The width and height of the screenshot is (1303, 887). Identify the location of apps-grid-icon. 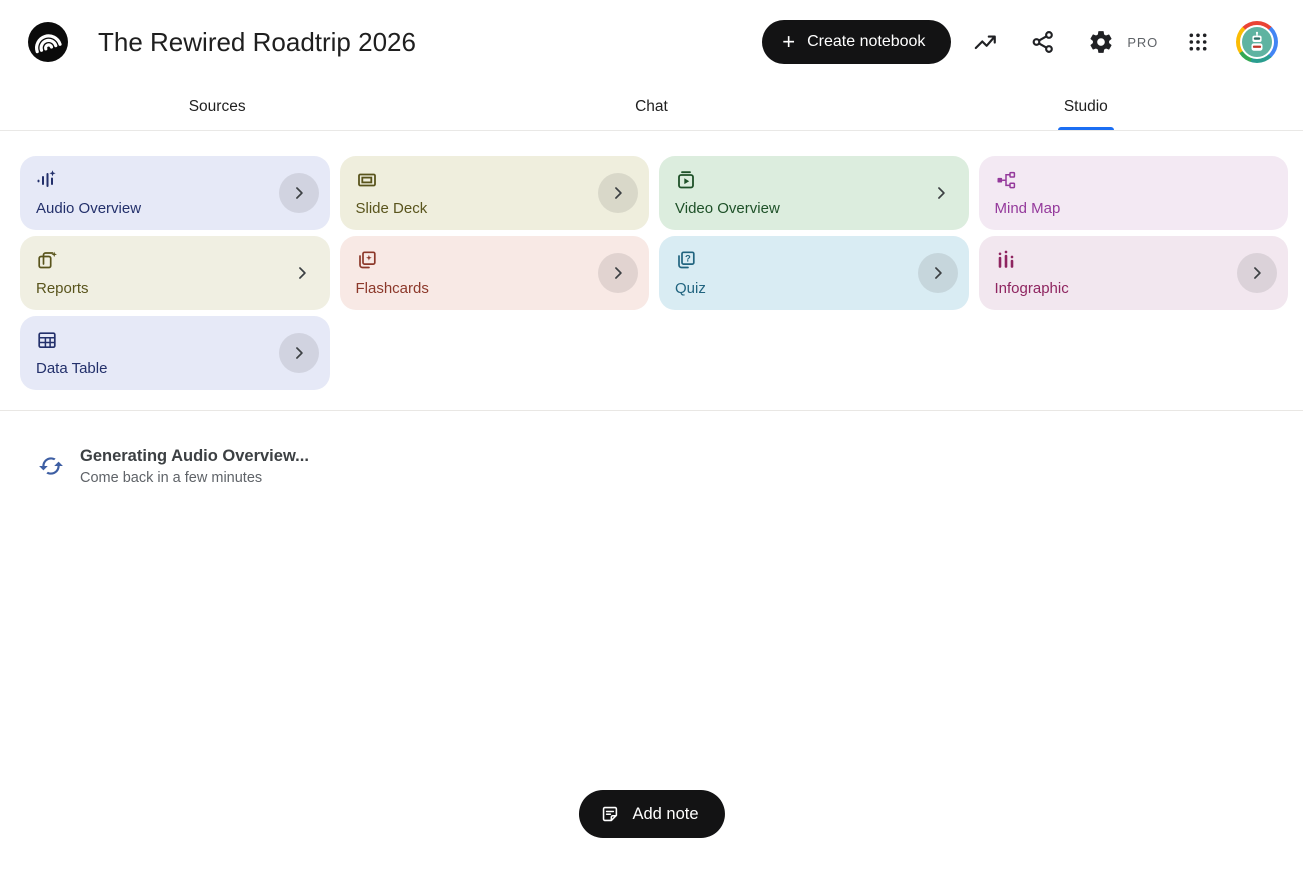
(1198, 42).